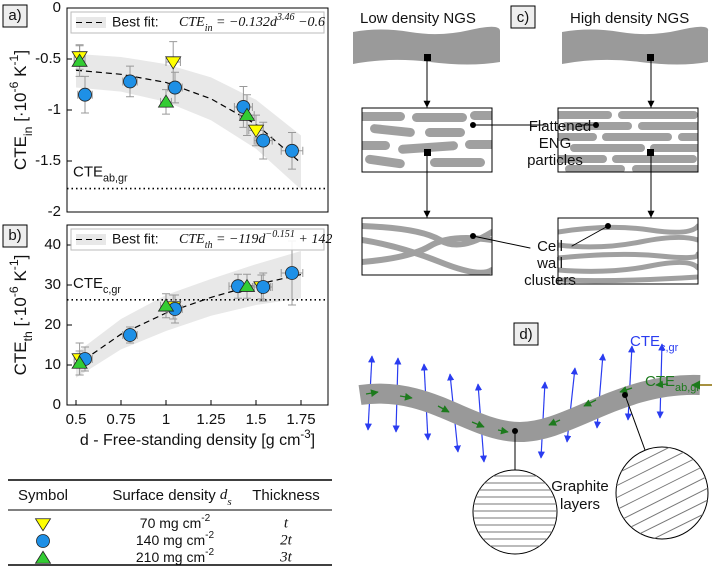  What do you see at coordinates (650, 152) in the screenshot?
I see `zoom-point` at bounding box center [650, 152].